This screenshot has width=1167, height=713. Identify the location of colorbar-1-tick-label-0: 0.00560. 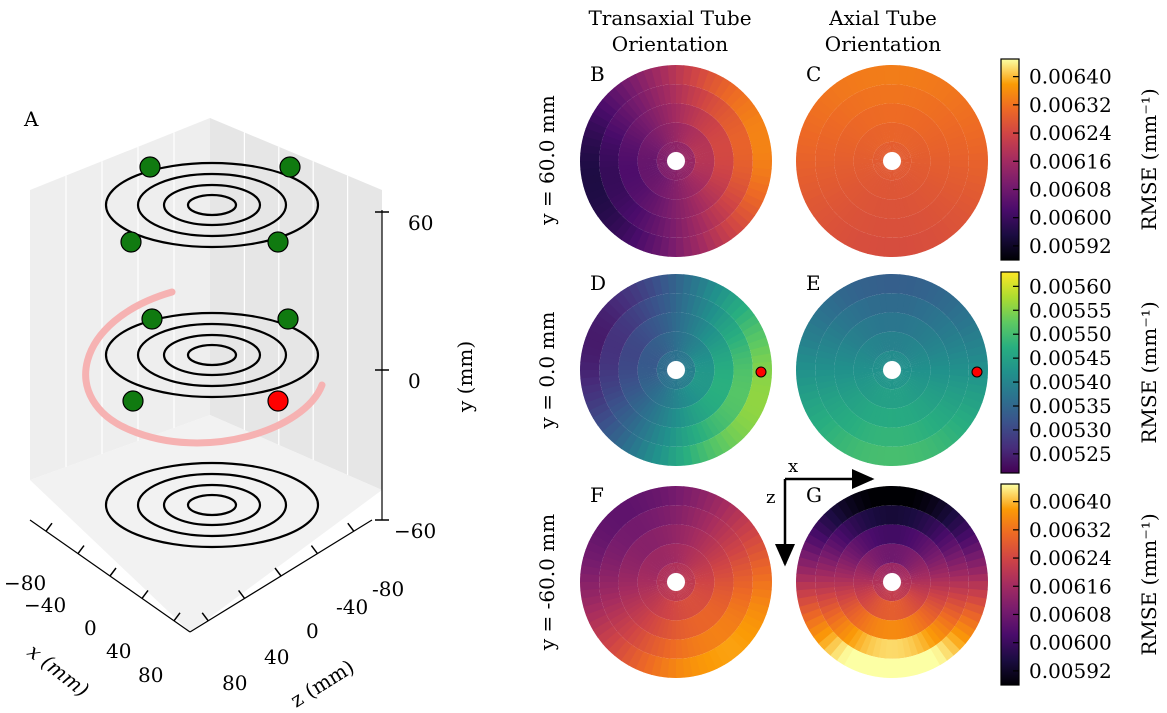
(1070, 286).